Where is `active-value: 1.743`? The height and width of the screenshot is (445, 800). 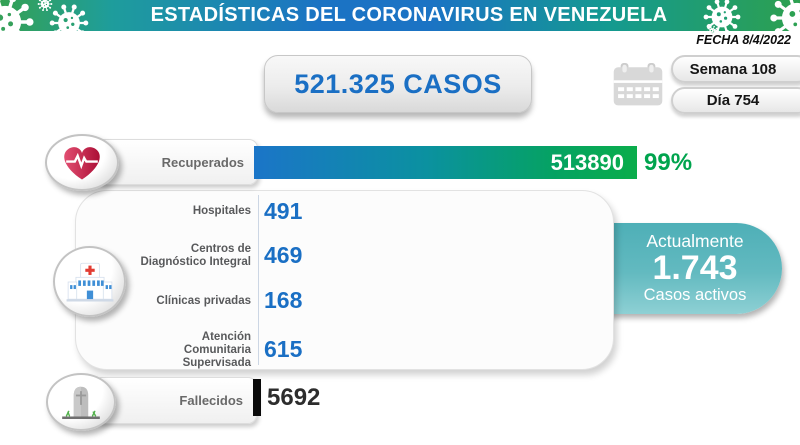
active-value: 1.743 is located at coordinates (695, 268).